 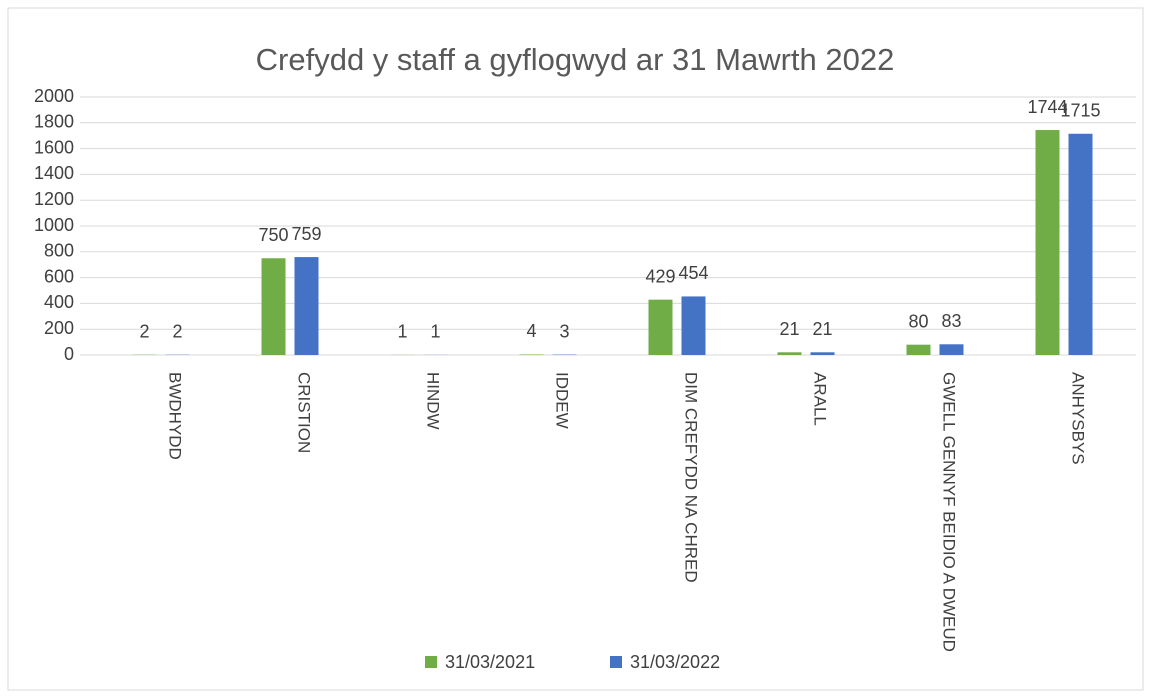 I want to click on y-tick-label: 1600, so click(x=54, y=147).